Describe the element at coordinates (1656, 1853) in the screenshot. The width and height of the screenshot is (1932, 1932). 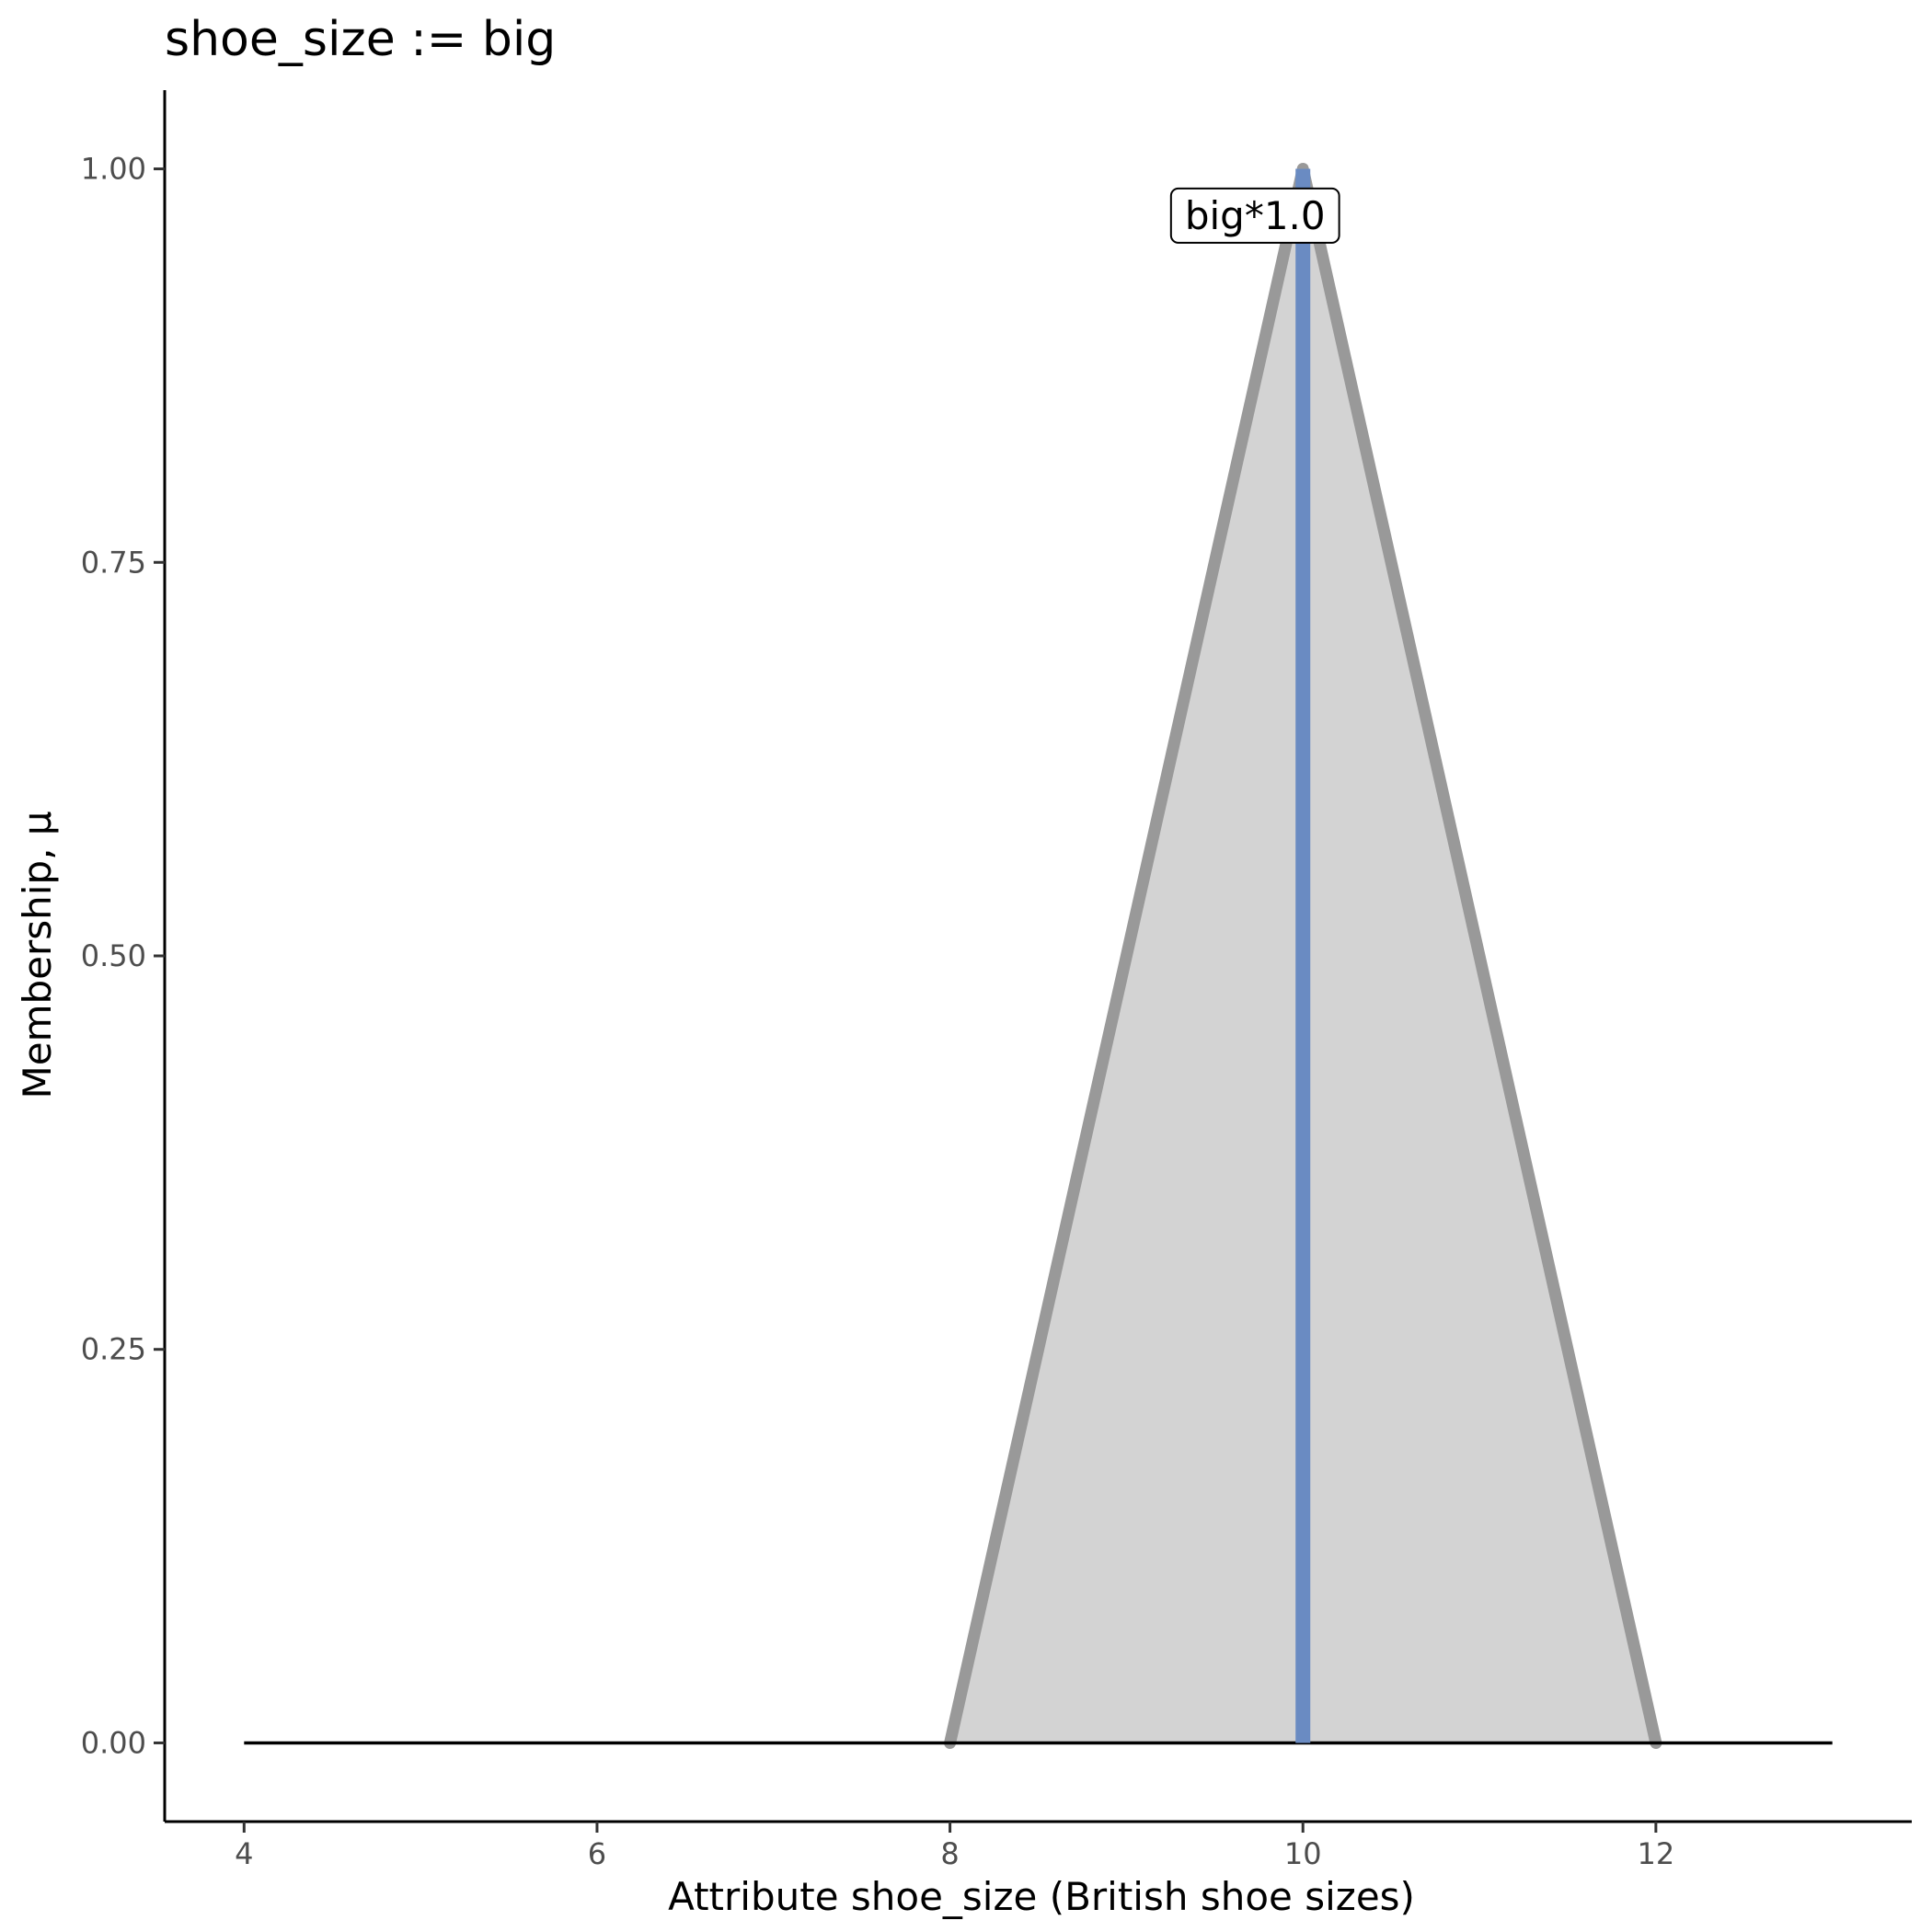
I see `x-tick-label: 12` at that location.